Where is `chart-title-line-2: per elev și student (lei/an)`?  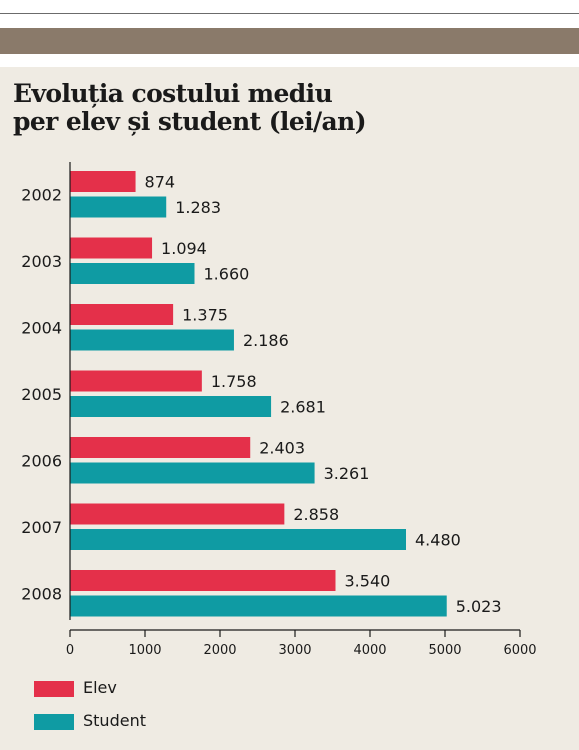 chart-title-line-2: per elev și student (lei/an) is located at coordinates (190, 121).